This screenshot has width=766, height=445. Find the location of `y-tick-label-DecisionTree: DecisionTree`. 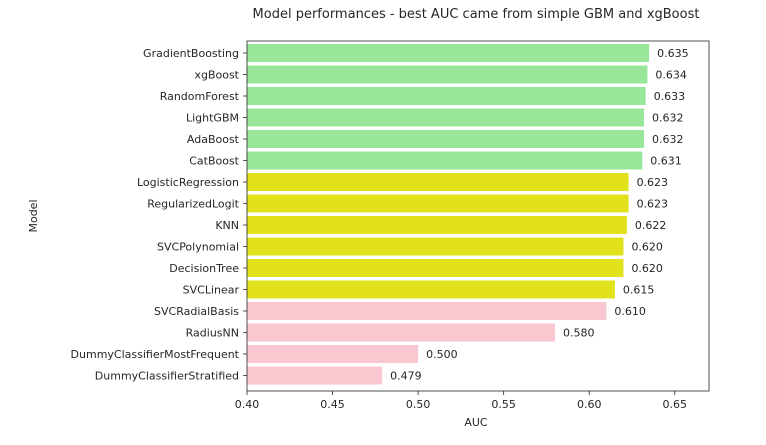

y-tick-label-DecisionTree: DecisionTree is located at coordinates (204, 268).